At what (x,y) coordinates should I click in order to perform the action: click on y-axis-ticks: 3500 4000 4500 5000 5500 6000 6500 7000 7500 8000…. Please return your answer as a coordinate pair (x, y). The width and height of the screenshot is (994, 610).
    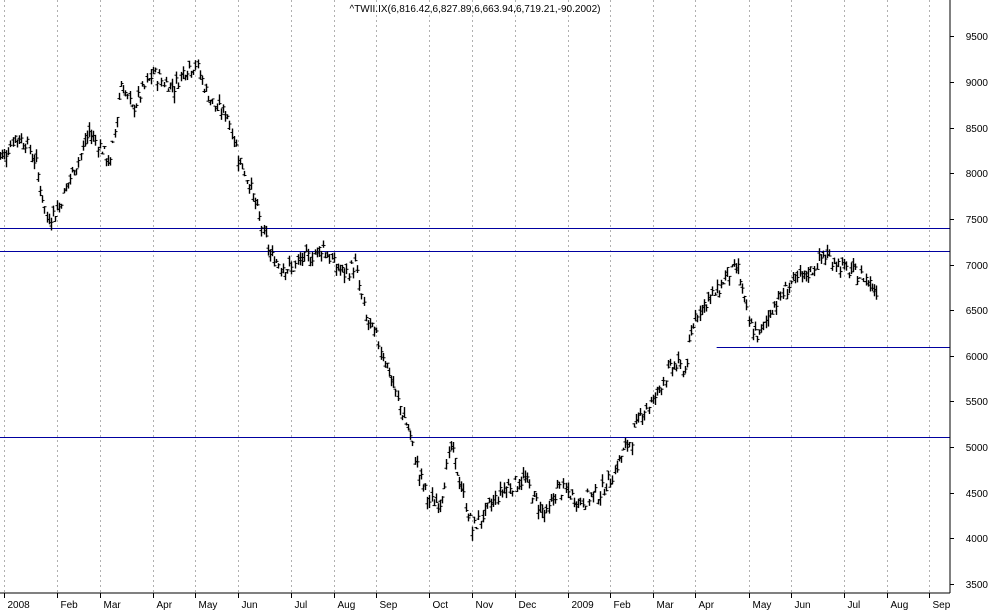
    Looking at the image, I should click on (969, 311).